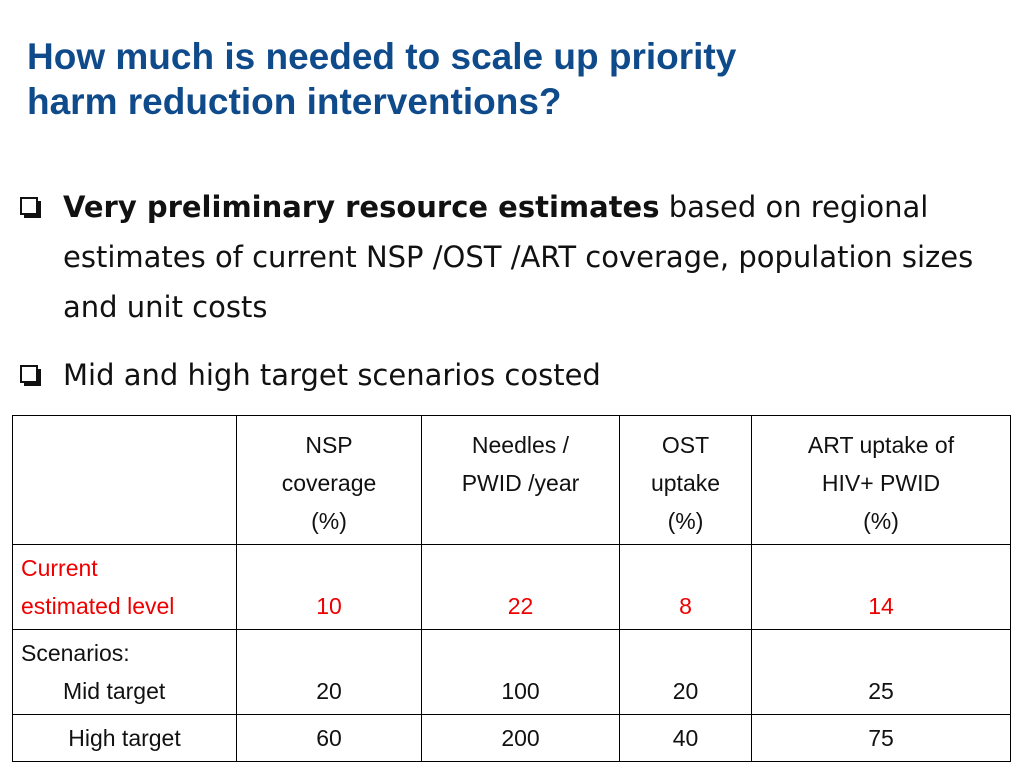 This screenshot has height=768, width=1024. What do you see at coordinates (881, 483) in the screenshot?
I see `header-line: HIV+ PWID` at bounding box center [881, 483].